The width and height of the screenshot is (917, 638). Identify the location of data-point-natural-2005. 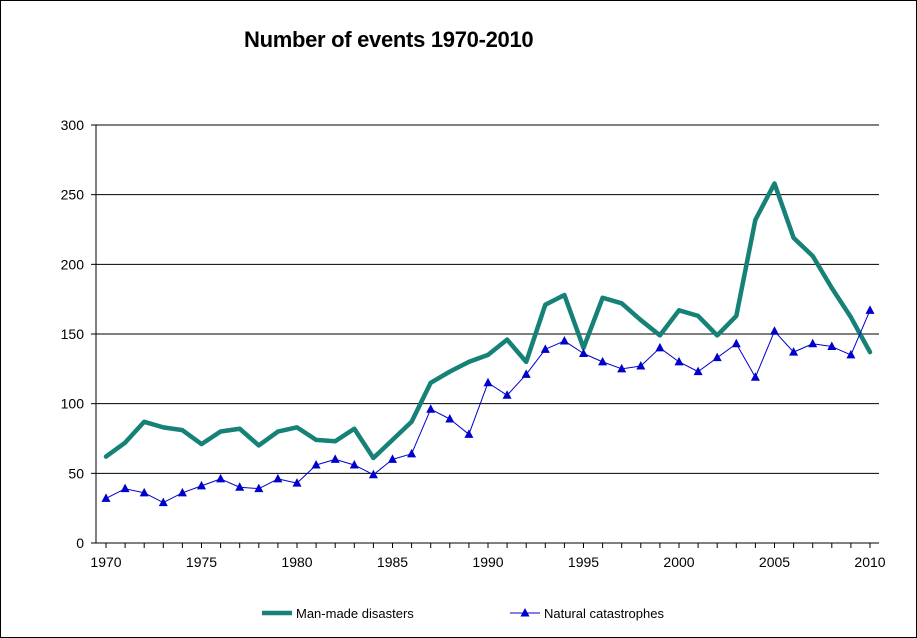
(774, 330).